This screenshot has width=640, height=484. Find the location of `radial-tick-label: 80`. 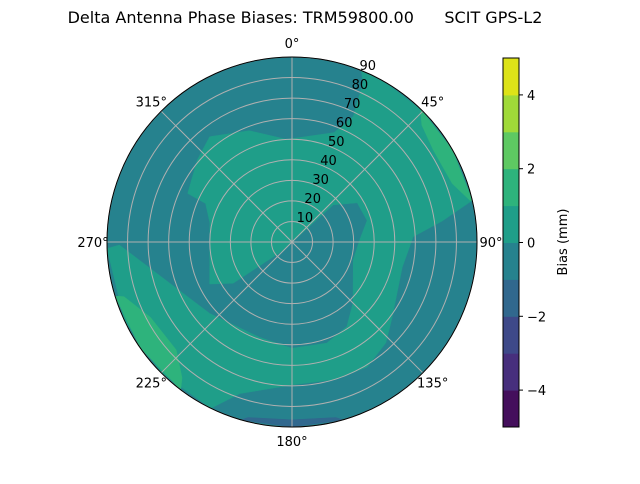

radial-tick-label: 80 is located at coordinates (360, 85).